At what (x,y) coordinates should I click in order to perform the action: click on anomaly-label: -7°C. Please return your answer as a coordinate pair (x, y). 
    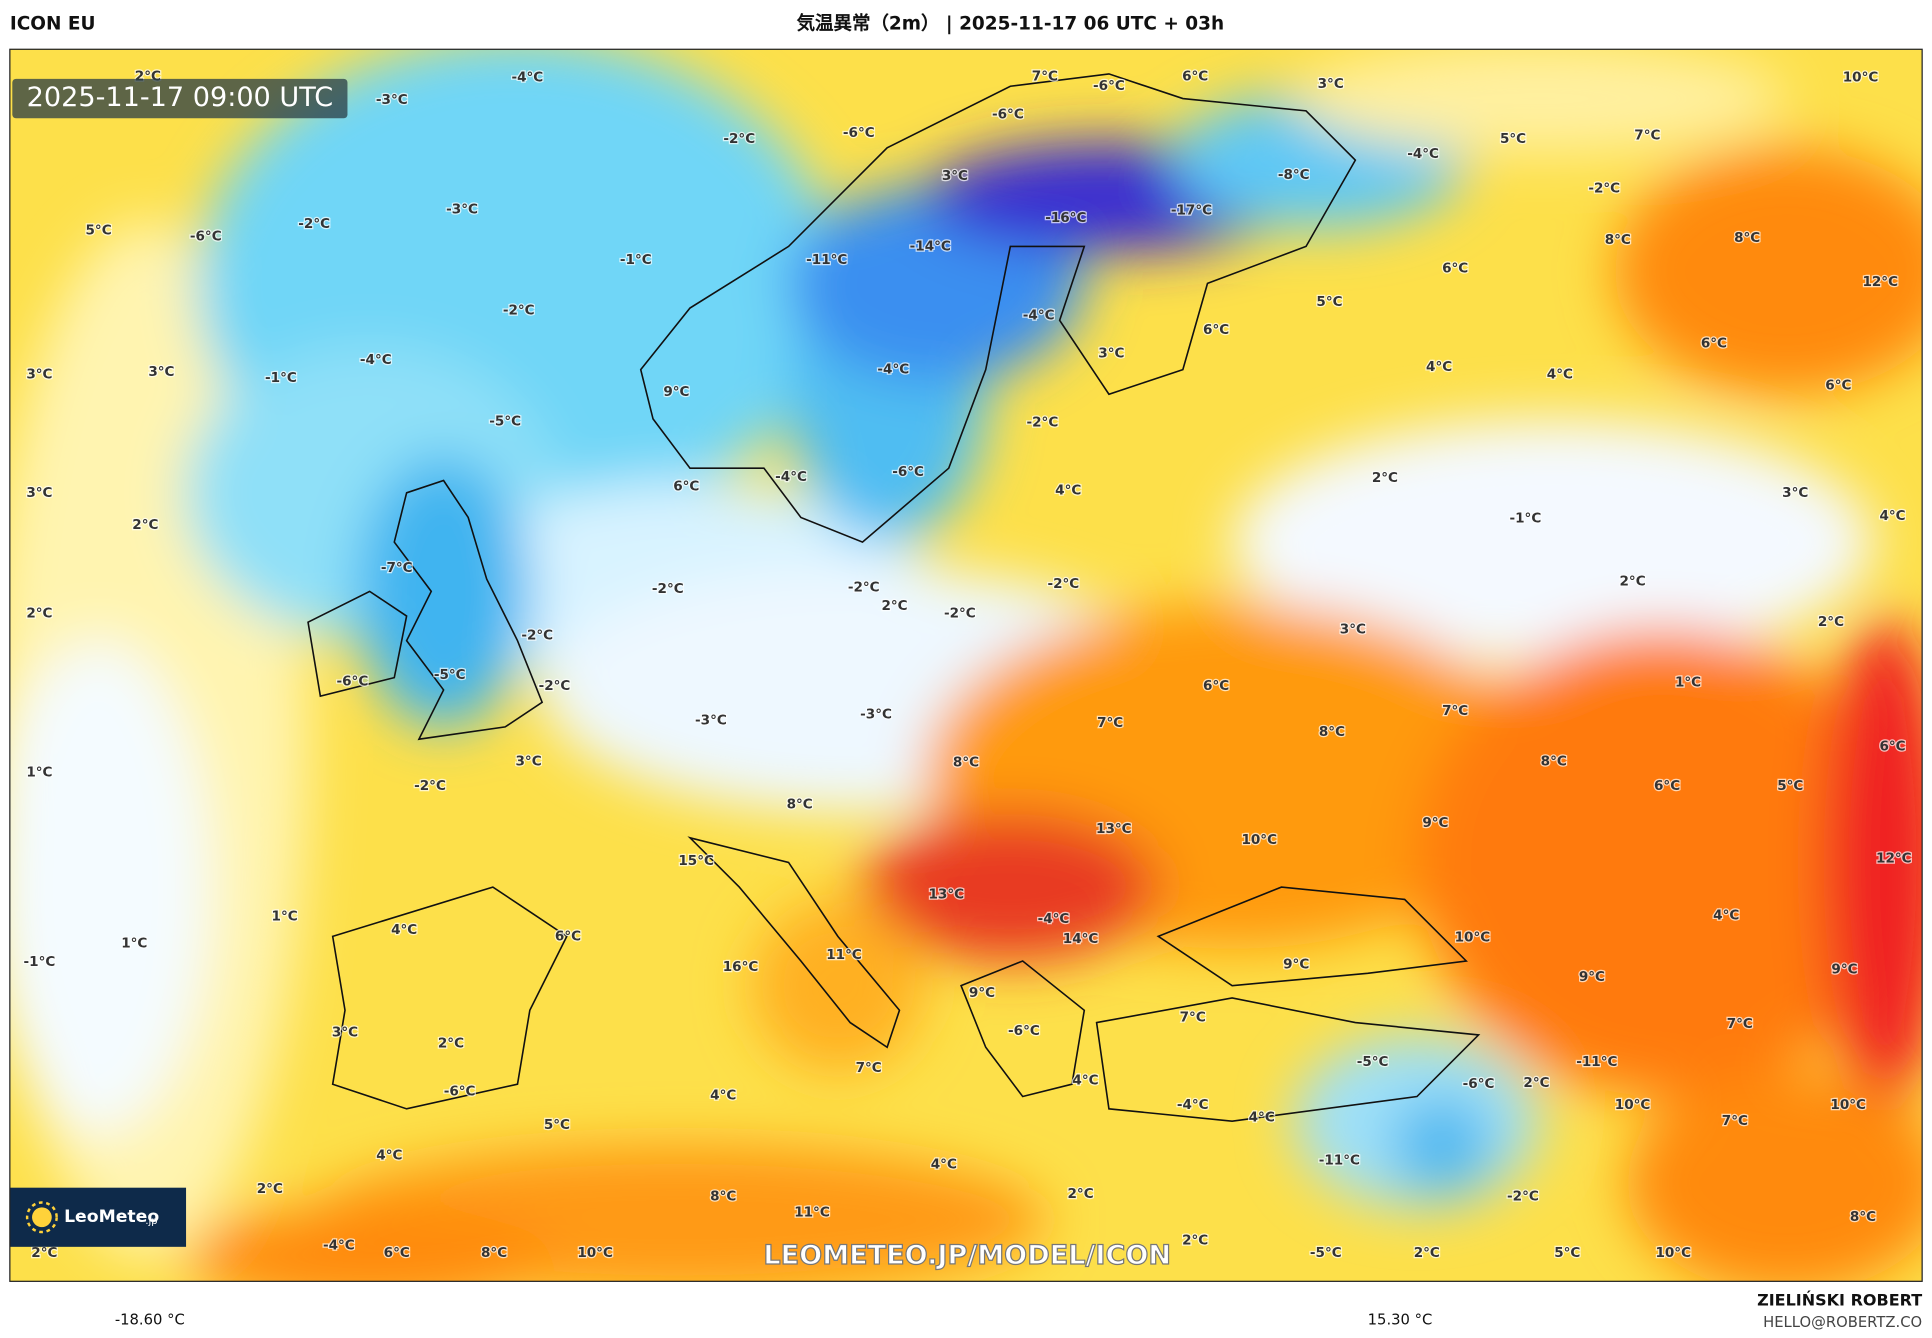
    Looking at the image, I should click on (397, 568).